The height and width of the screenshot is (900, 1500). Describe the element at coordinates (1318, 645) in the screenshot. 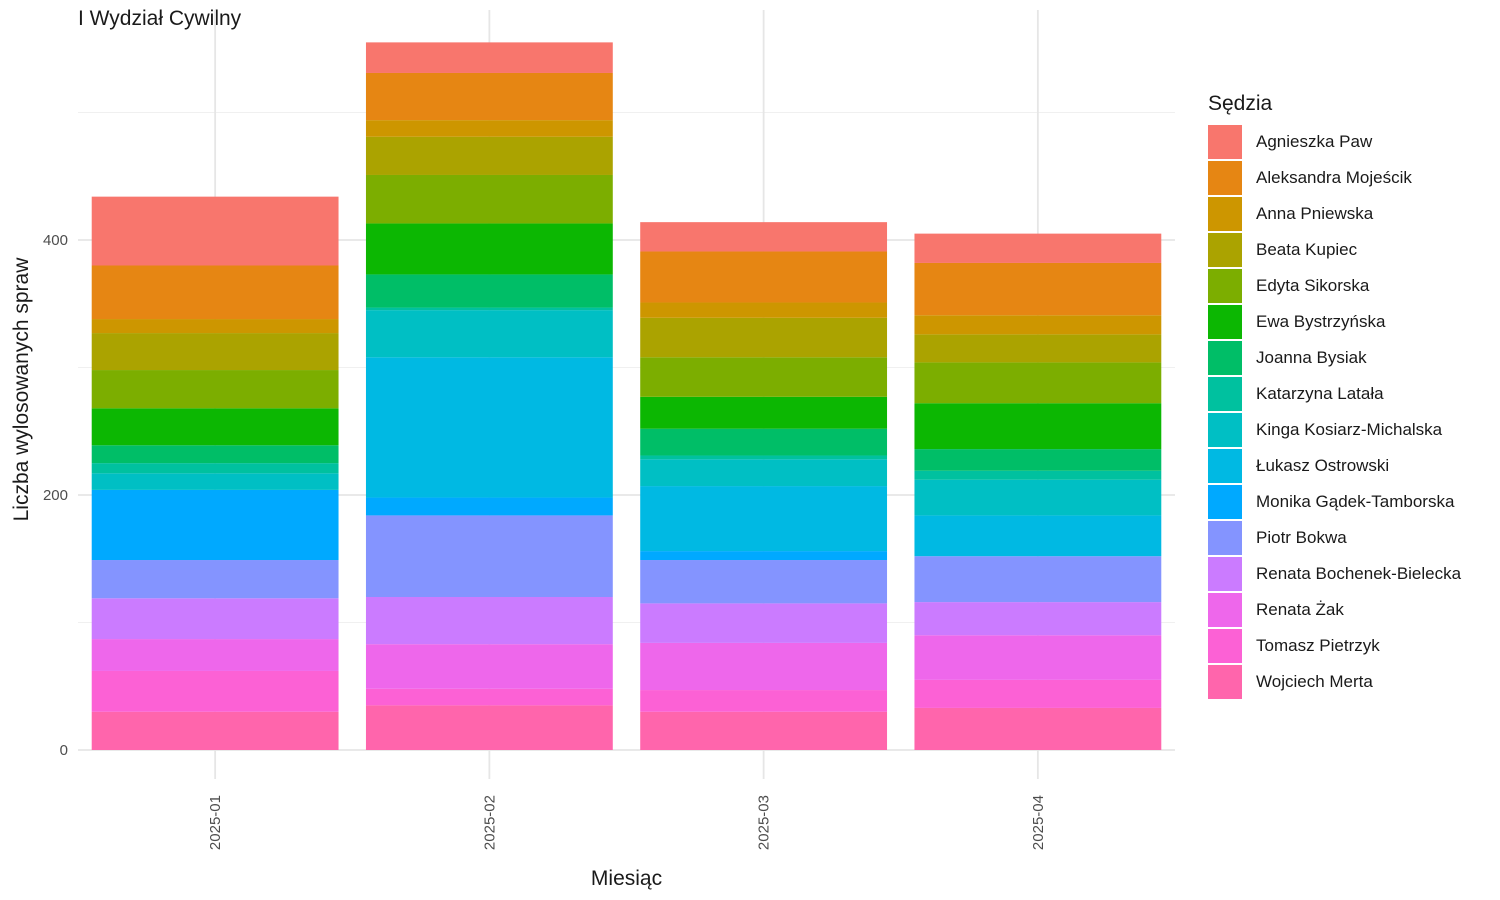

I see `legend-label: Tomasz Pietrzyk` at that location.